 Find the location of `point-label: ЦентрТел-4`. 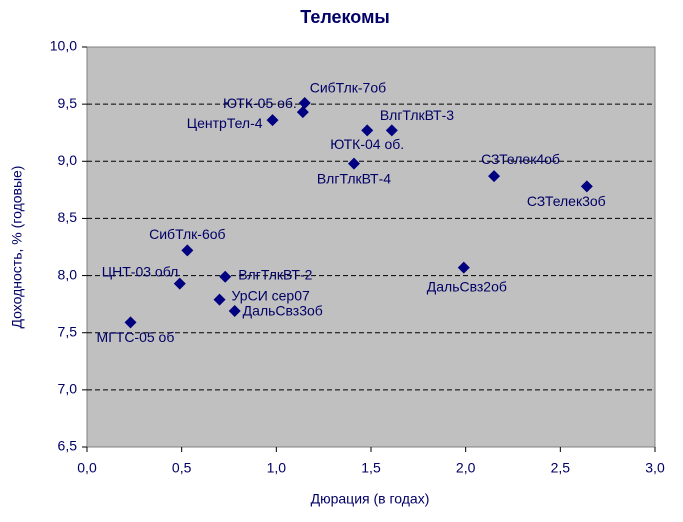

point-label: ЦентрТел-4 is located at coordinates (225, 123).